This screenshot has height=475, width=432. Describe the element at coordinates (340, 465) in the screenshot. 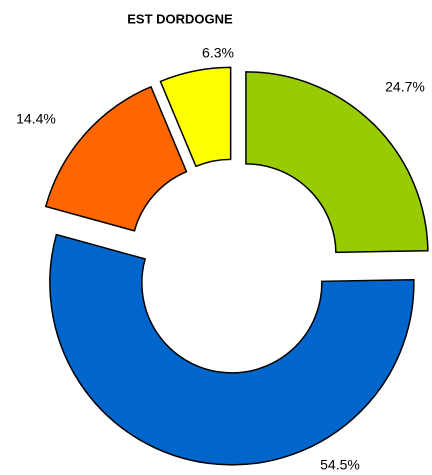

I see `data-label: 54.5%` at that location.